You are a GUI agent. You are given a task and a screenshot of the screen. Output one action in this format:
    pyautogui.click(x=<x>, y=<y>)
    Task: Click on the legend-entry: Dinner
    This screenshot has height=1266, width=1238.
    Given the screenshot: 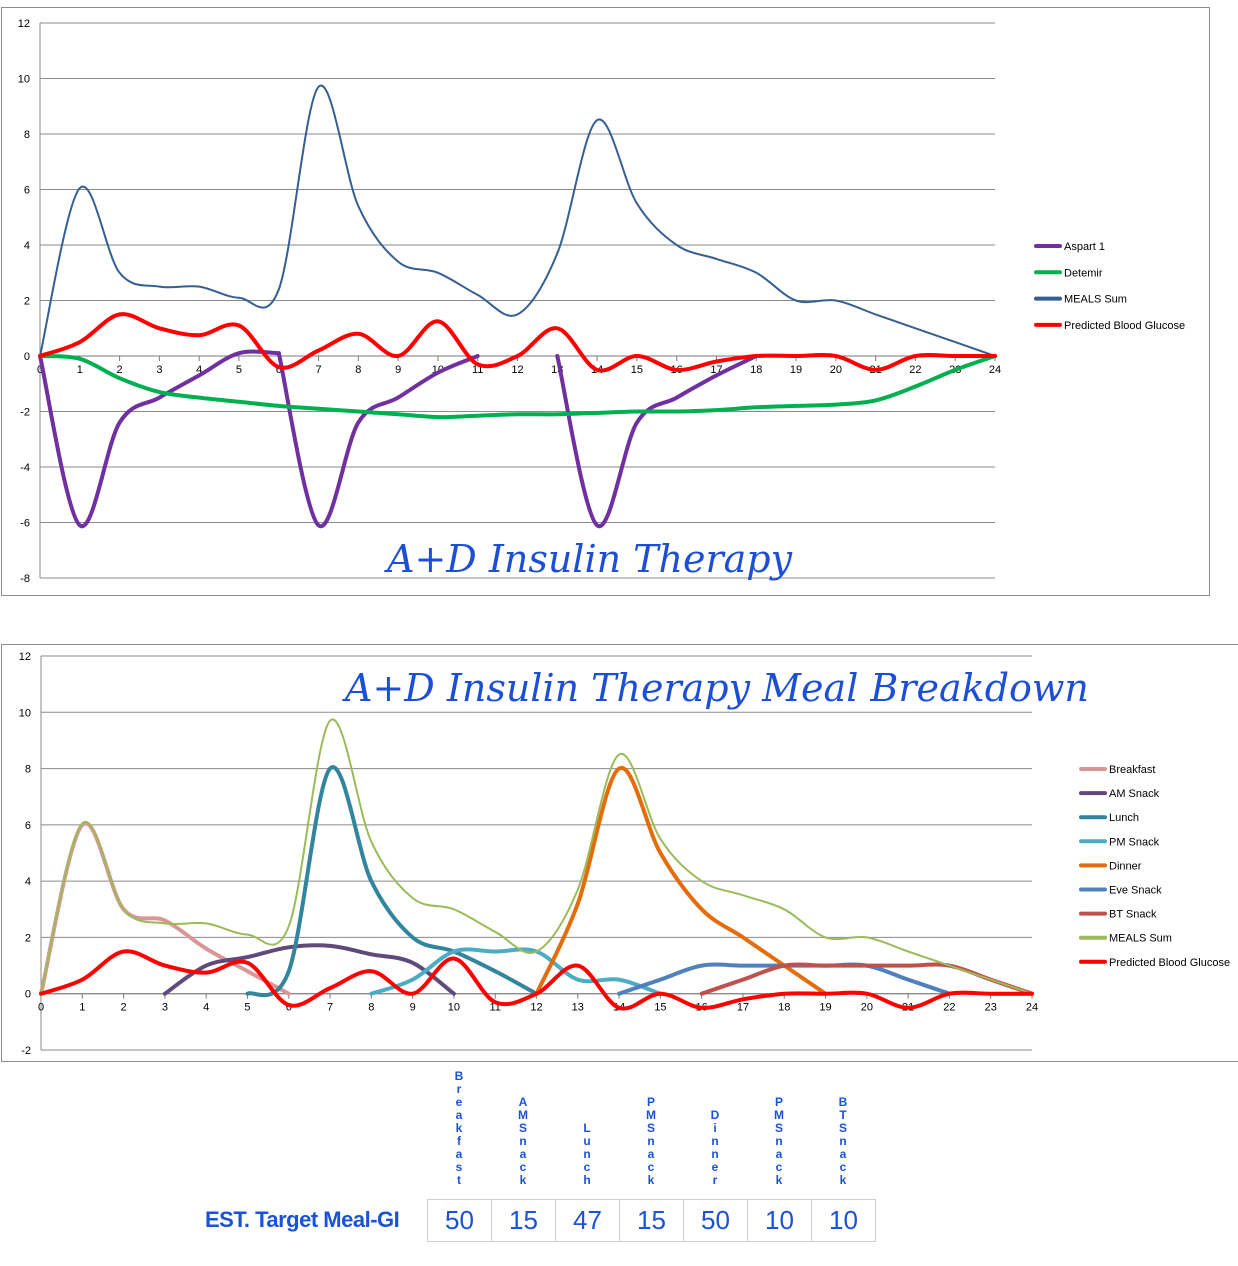 What is the action you would take?
    pyautogui.click(x=1110, y=866)
    